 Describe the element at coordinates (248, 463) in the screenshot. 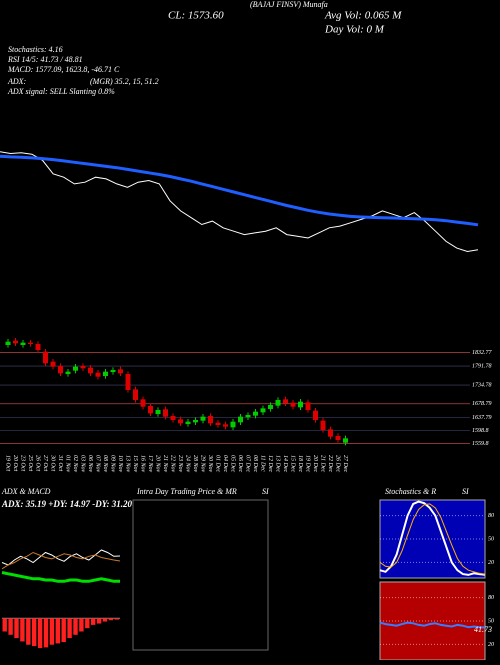

I see `x-tick-label: 07 Dec` at that location.